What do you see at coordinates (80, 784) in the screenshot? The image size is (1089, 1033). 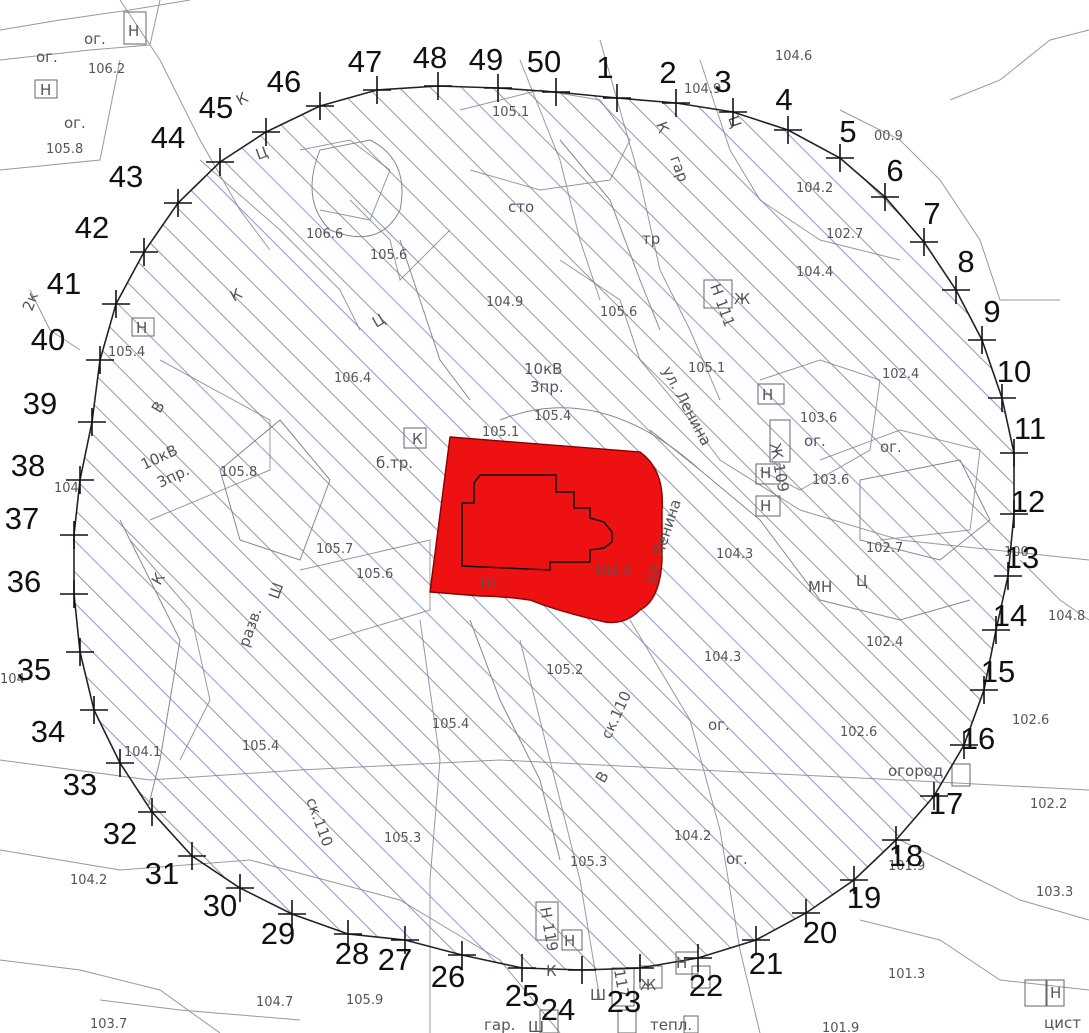 I see `vertex-number: 33` at bounding box center [80, 784].